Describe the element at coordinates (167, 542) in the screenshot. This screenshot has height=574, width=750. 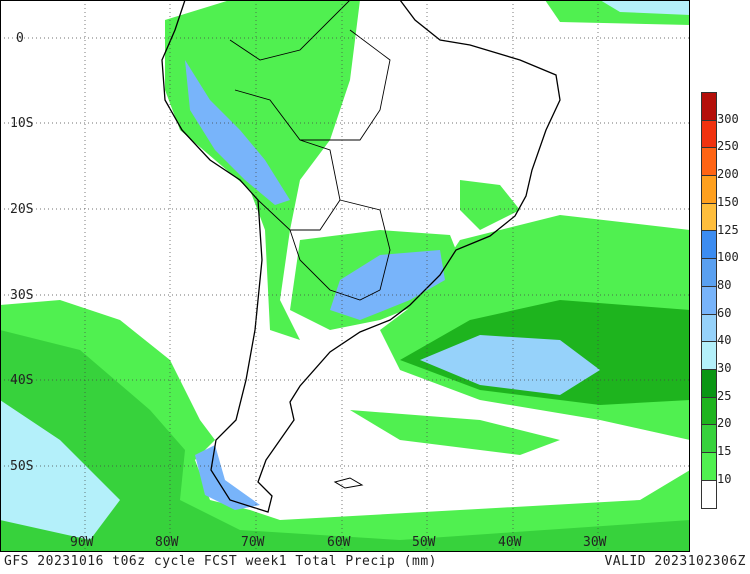
I see `lon-label: 80W` at that location.